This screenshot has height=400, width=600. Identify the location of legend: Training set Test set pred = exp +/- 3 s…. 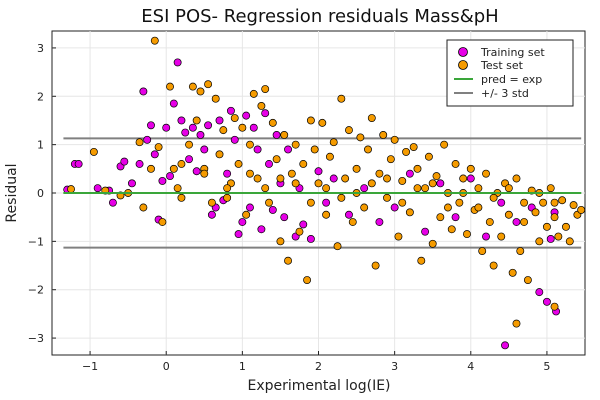
(510, 73).